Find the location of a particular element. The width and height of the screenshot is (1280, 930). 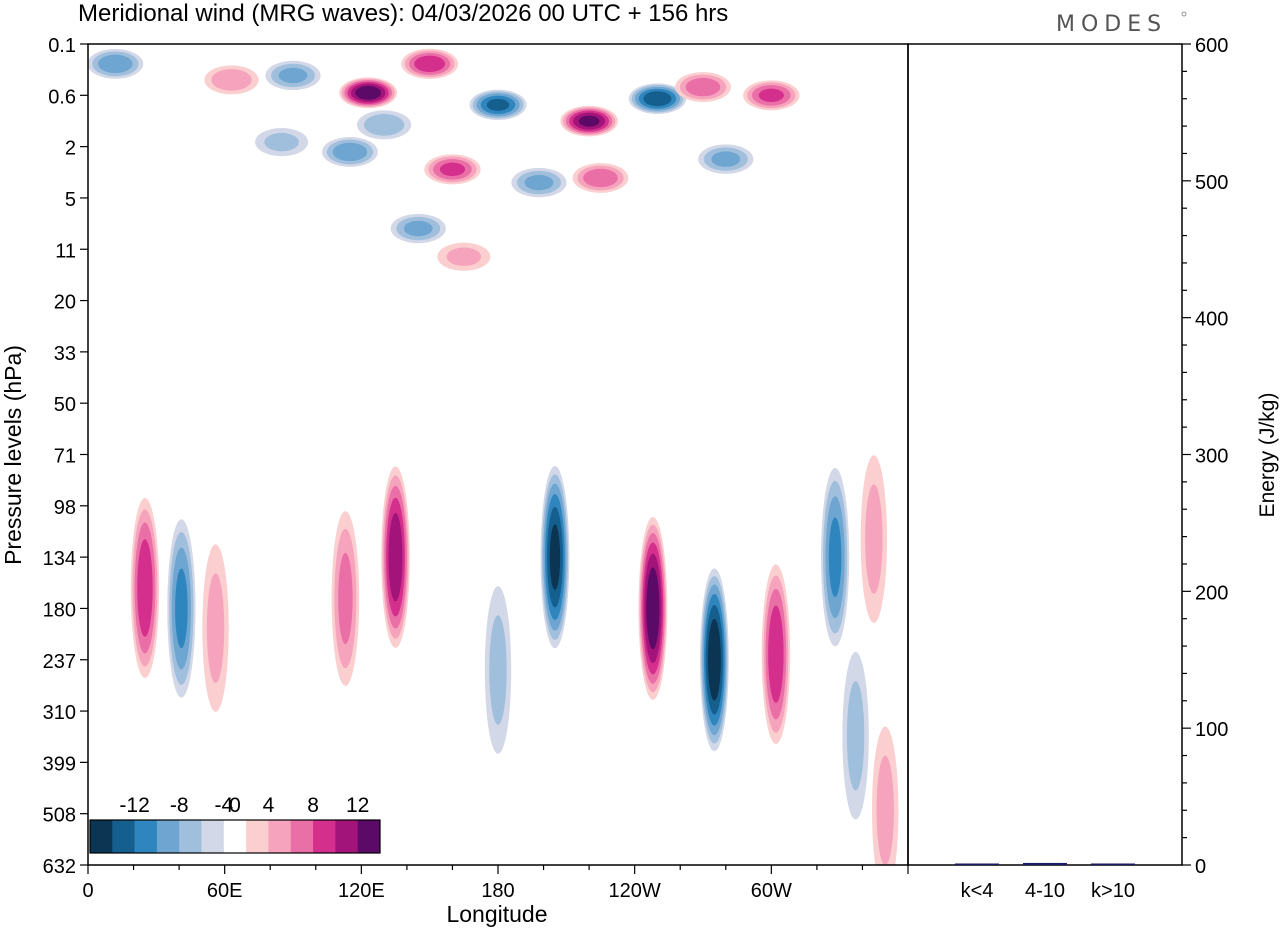

brand-mark-icon is located at coordinates (1184, 14).